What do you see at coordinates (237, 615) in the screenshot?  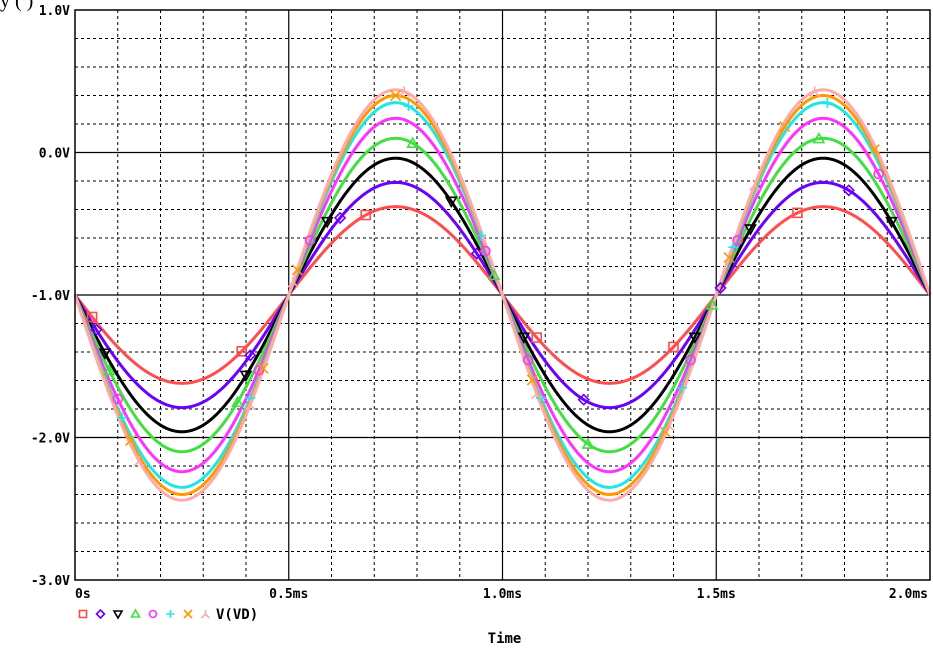 I see `legend-label: V(VD)` at bounding box center [237, 615].